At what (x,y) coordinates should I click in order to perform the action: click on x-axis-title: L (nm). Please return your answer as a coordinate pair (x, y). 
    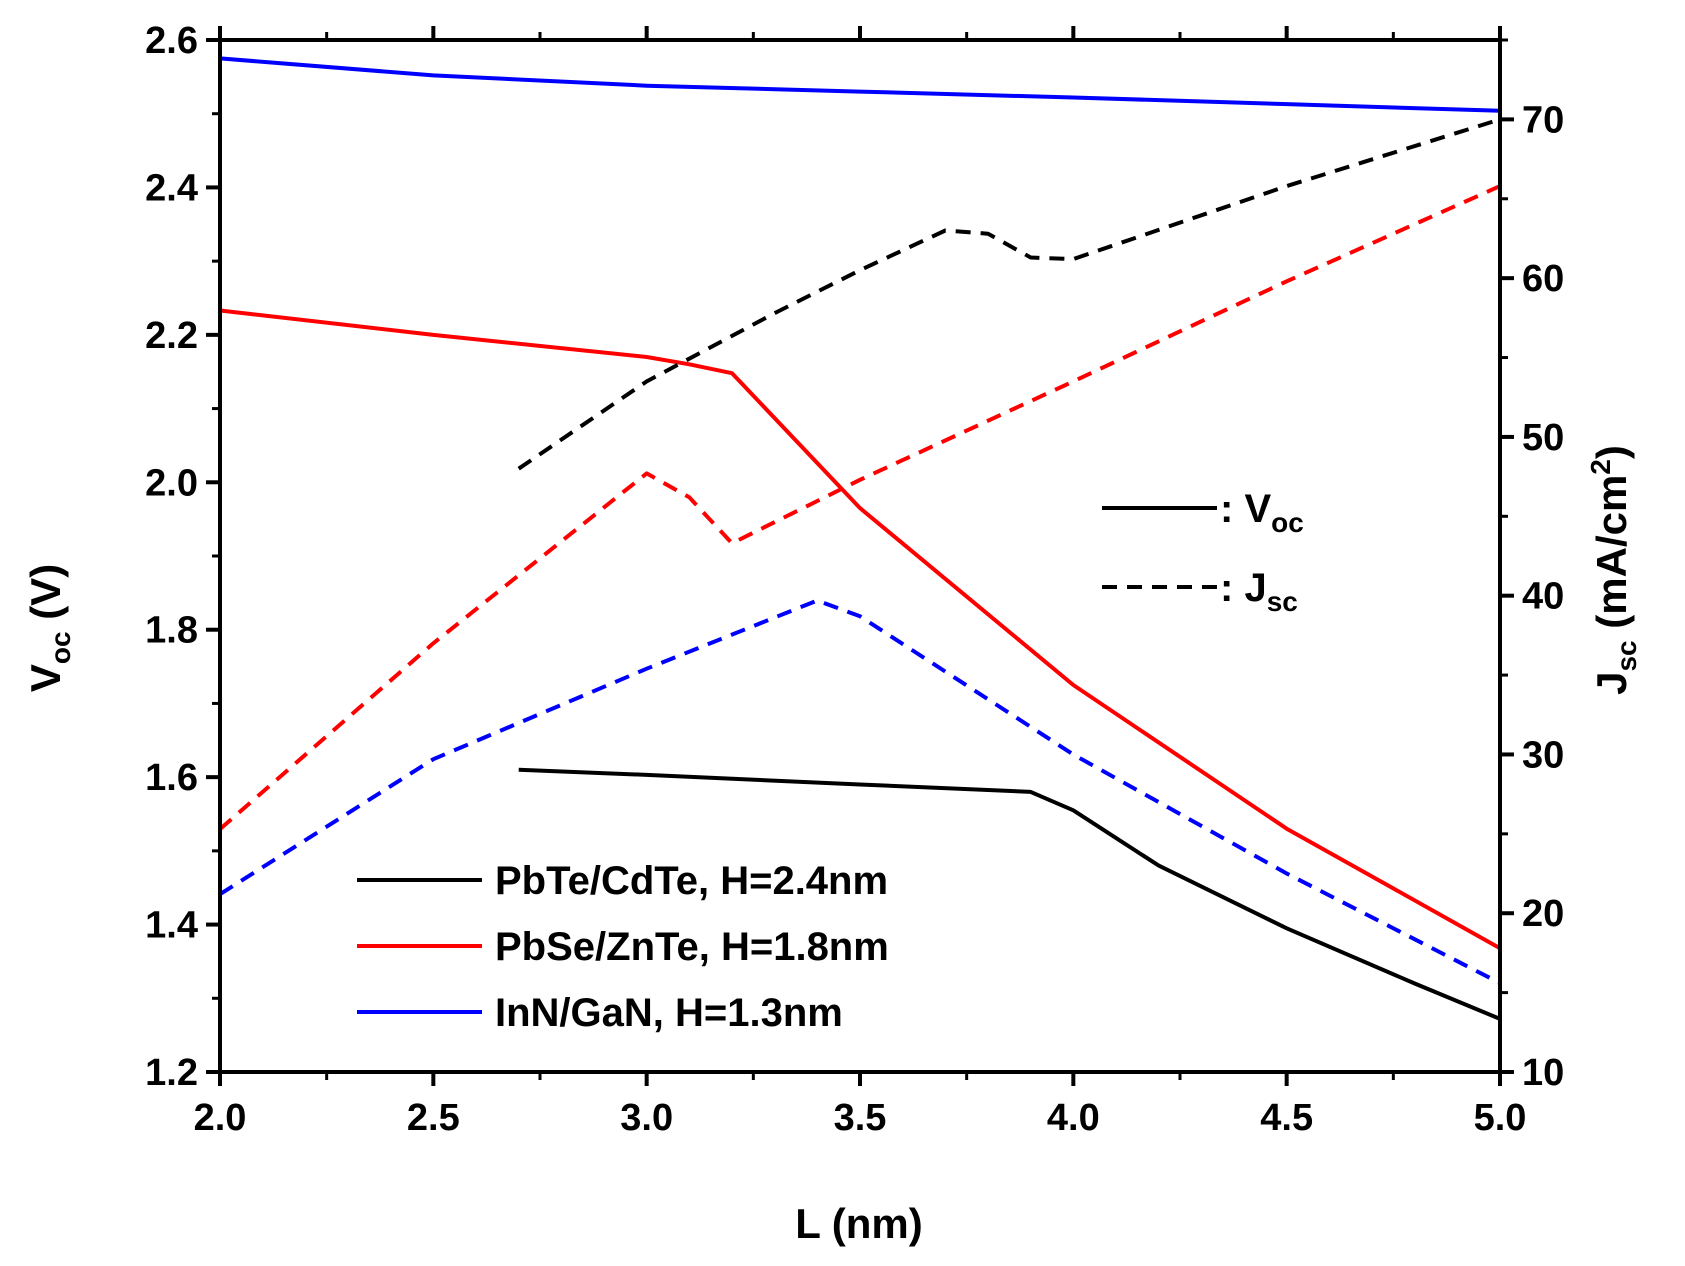
    Looking at the image, I should click on (859, 1223).